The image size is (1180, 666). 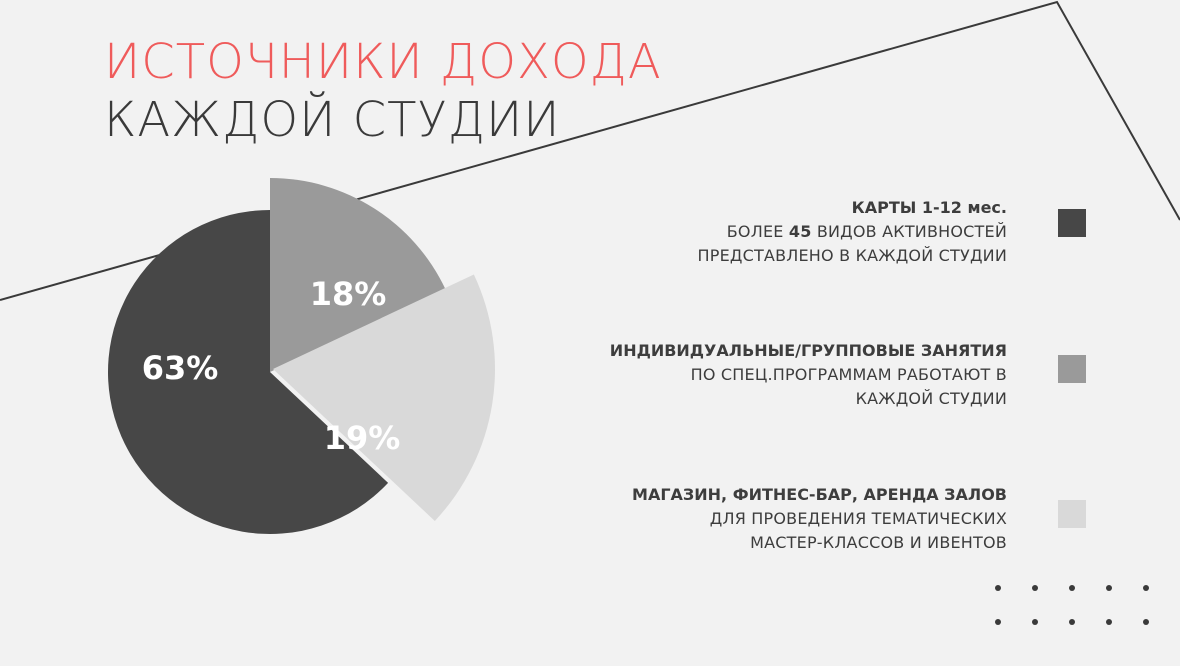 I want to click on legend-desc-individual: ПО СПЕЦ.ПРОГРАММАМ РАБОТАЮТ В, so click(x=848, y=374).